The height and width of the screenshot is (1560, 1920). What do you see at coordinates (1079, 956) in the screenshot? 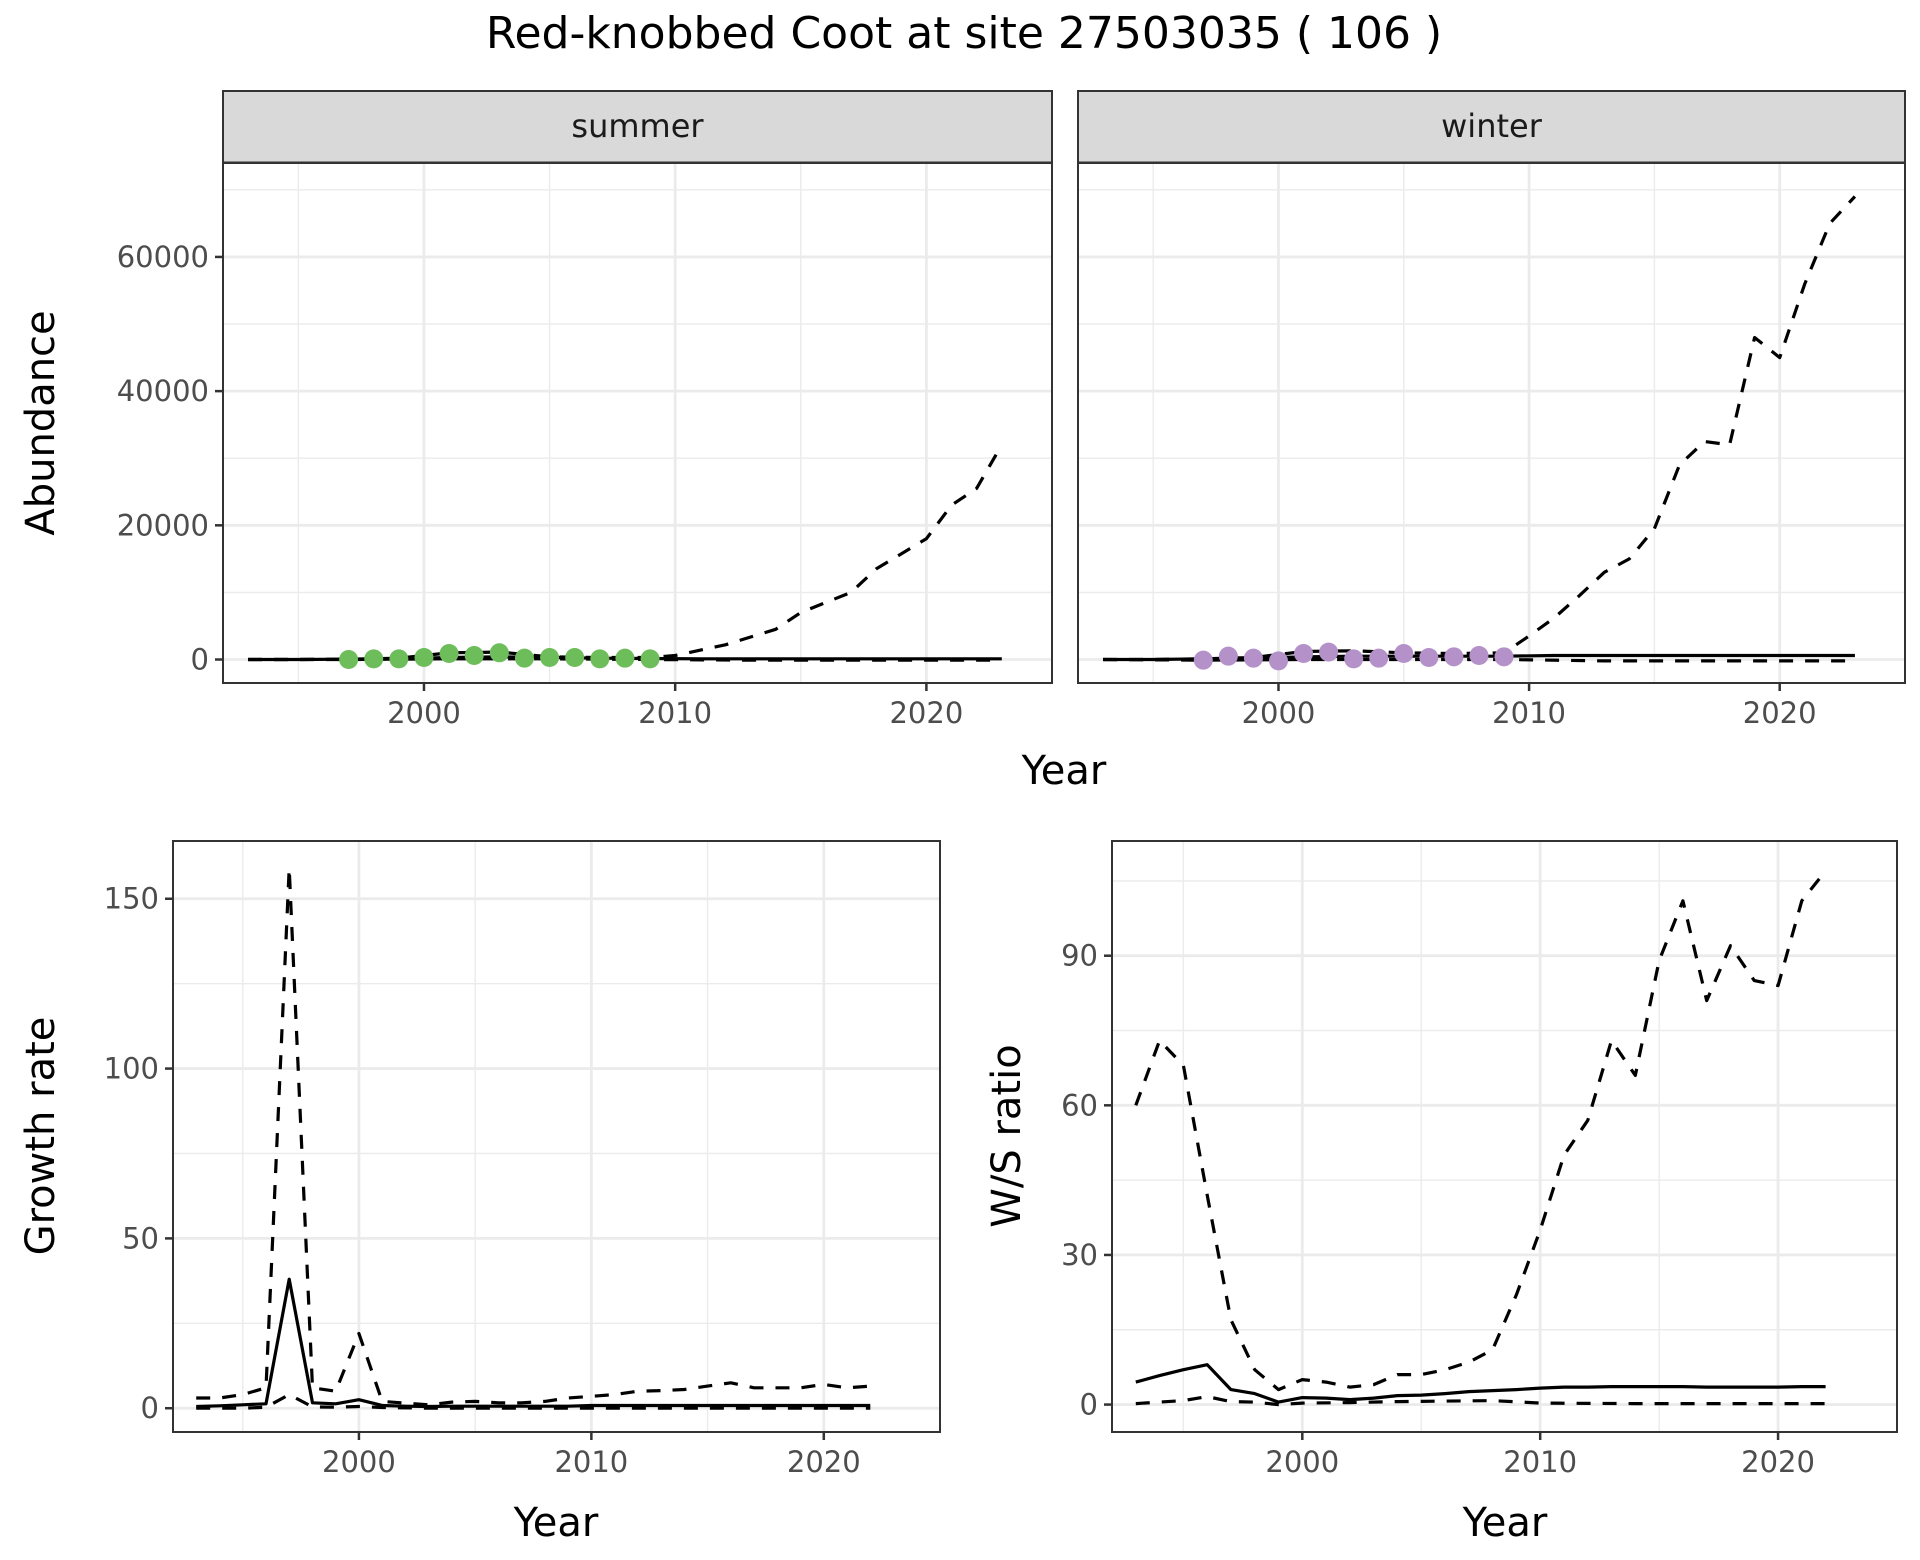
I see `y-tick-label: 90` at bounding box center [1079, 956].